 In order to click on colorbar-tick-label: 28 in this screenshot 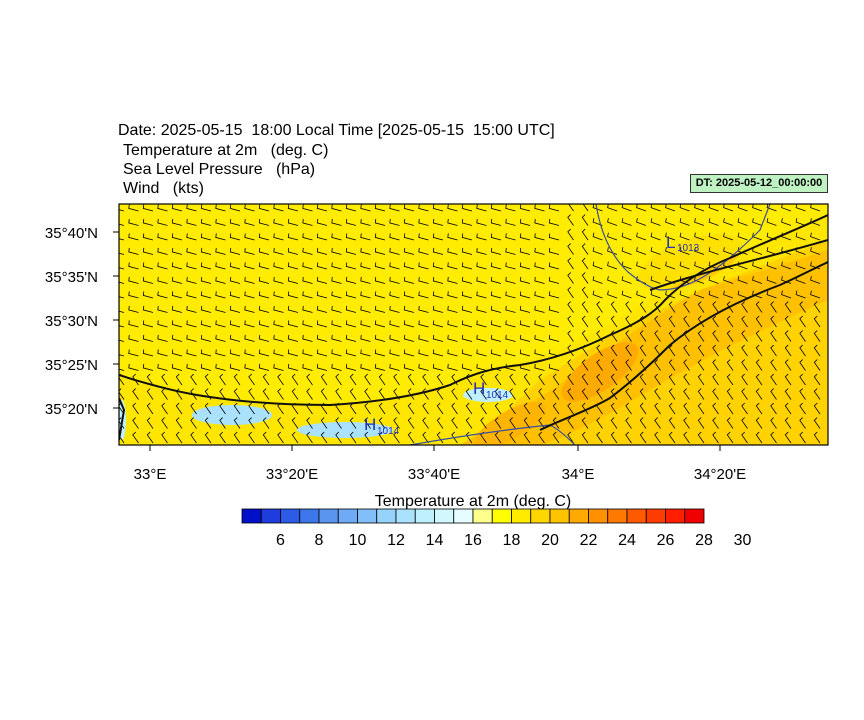, I will do `click(704, 540)`.